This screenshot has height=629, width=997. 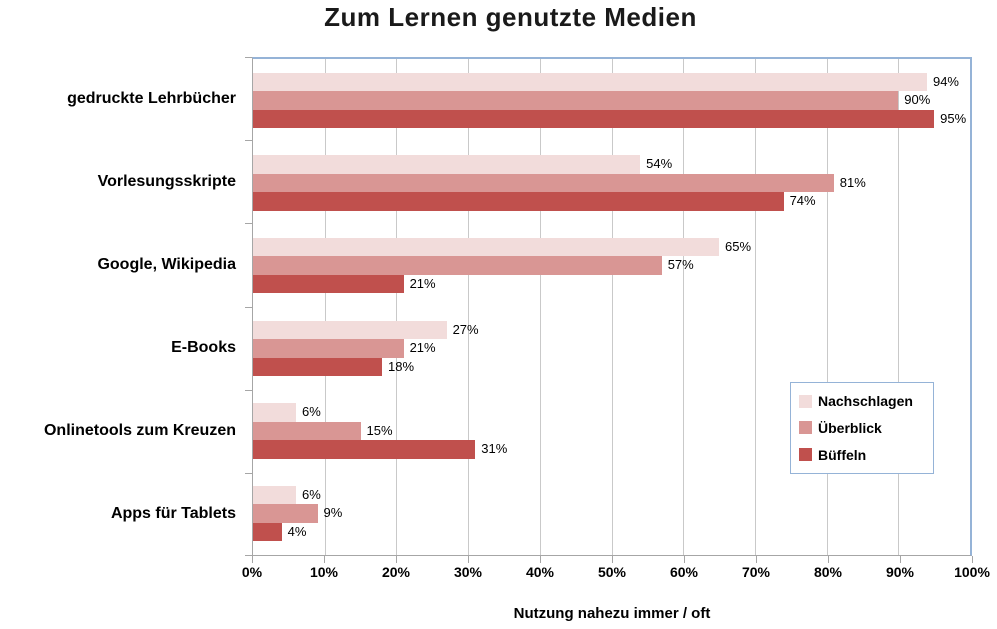 I want to click on x-axis-tick-label: 100%, so click(x=972, y=572).